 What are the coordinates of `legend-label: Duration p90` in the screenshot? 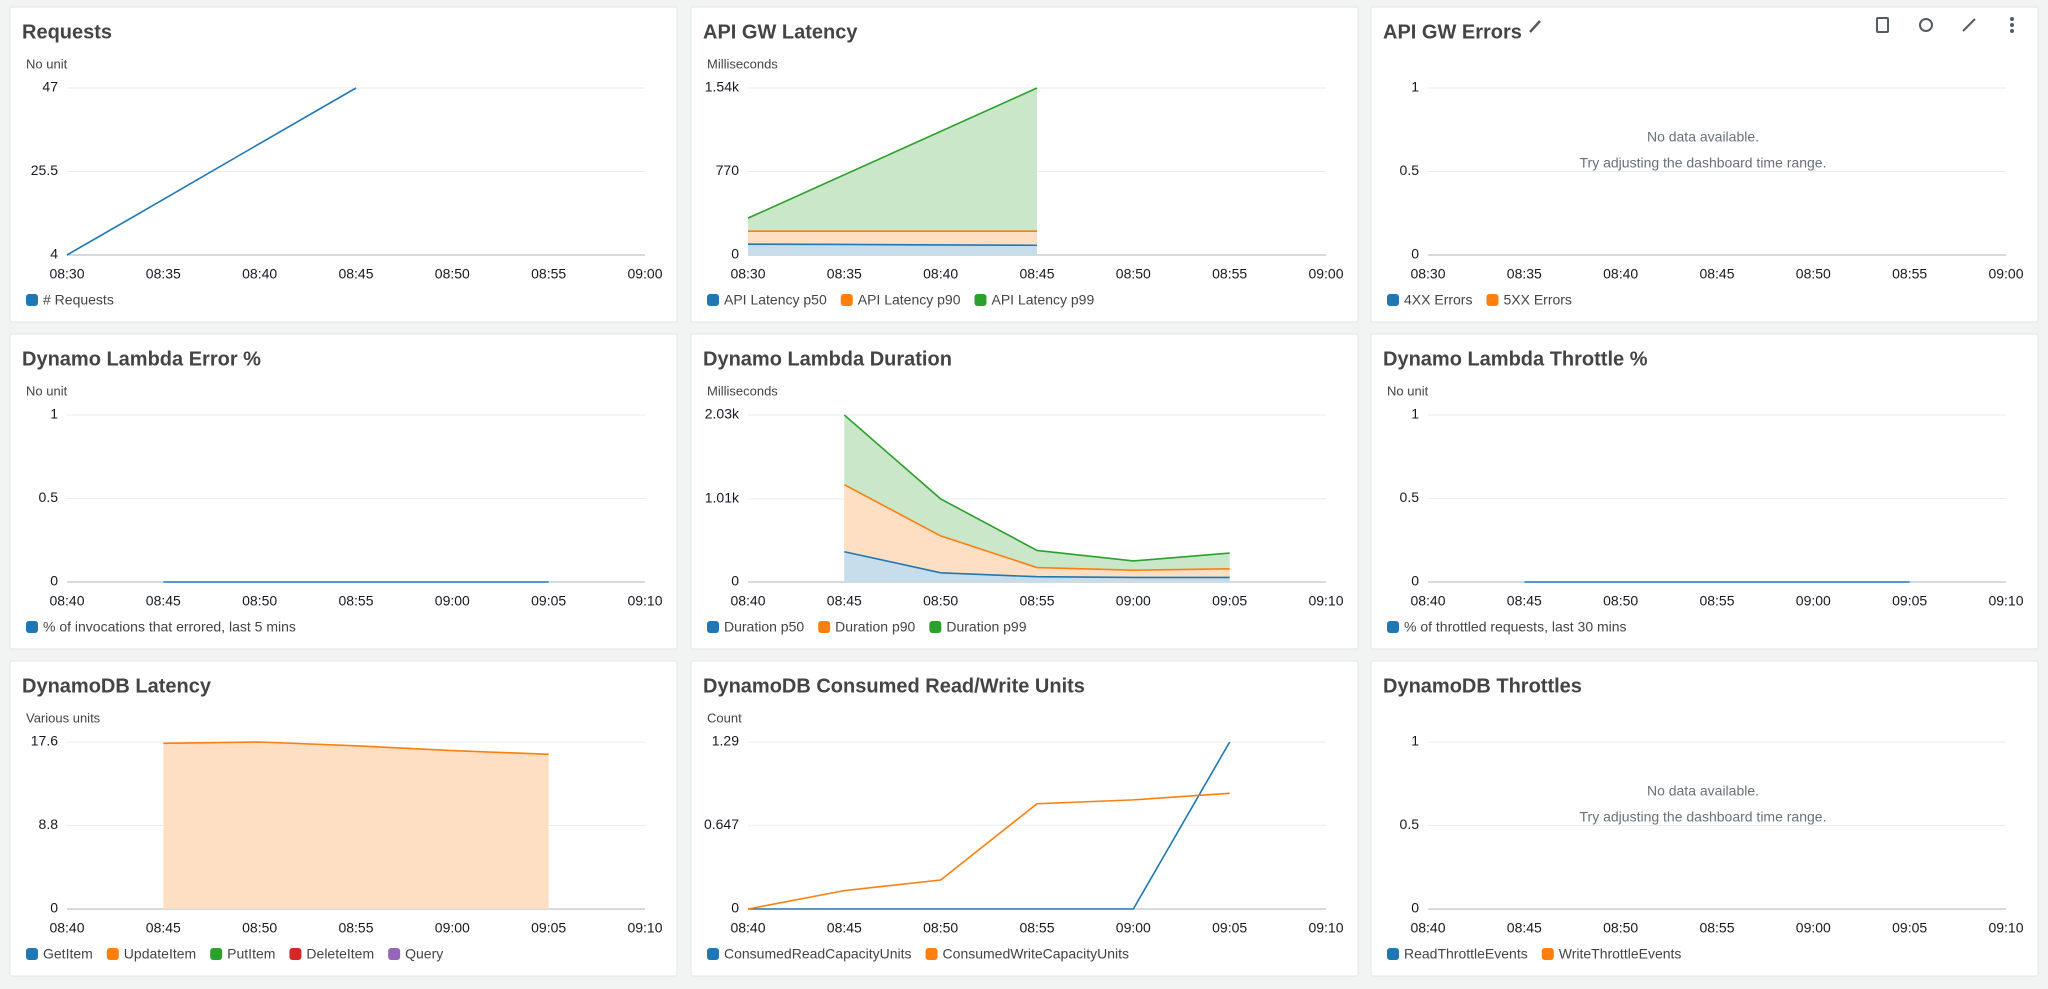 It's located at (875, 627).